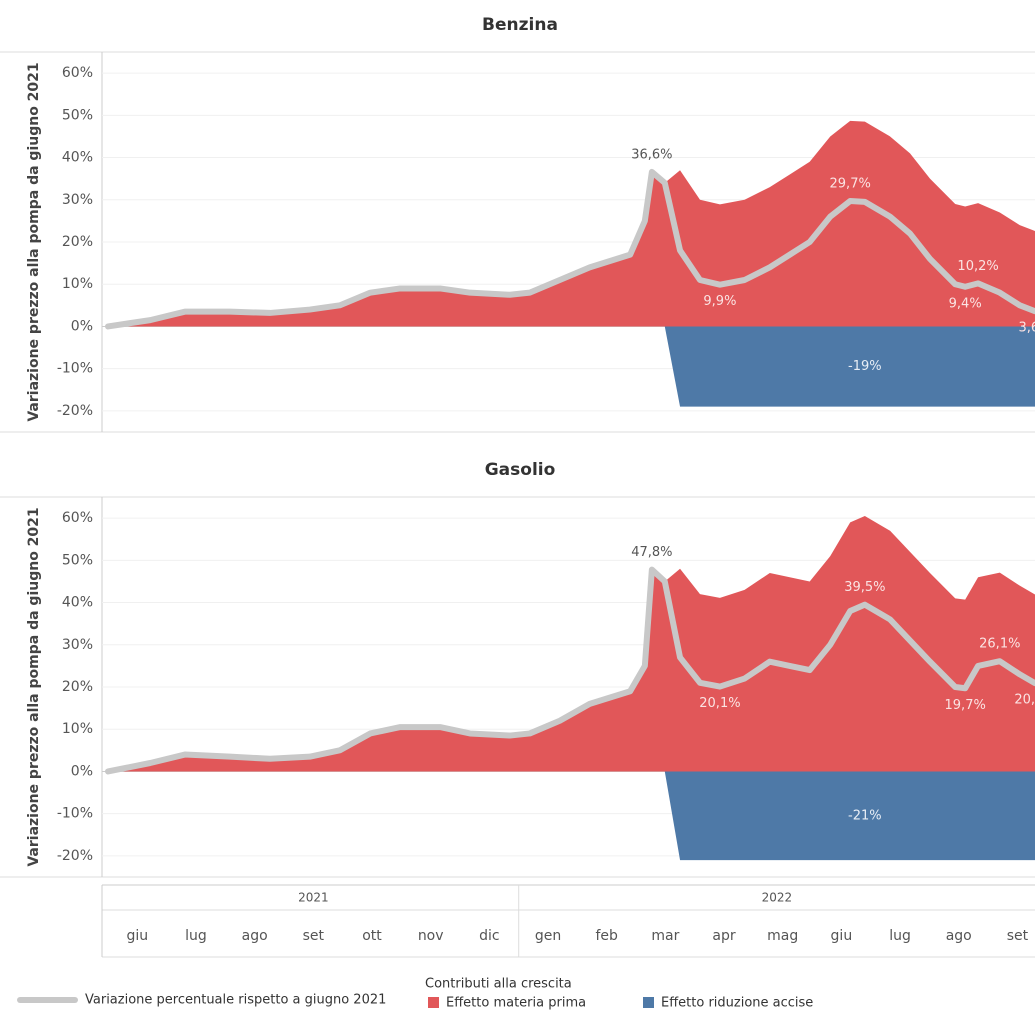 The width and height of the screenshot is (1035, 1012). What do you see at coordinates (651, 154) in the screenshot?
I see `data-label: 36,6%` at bounding box center [651, 154].